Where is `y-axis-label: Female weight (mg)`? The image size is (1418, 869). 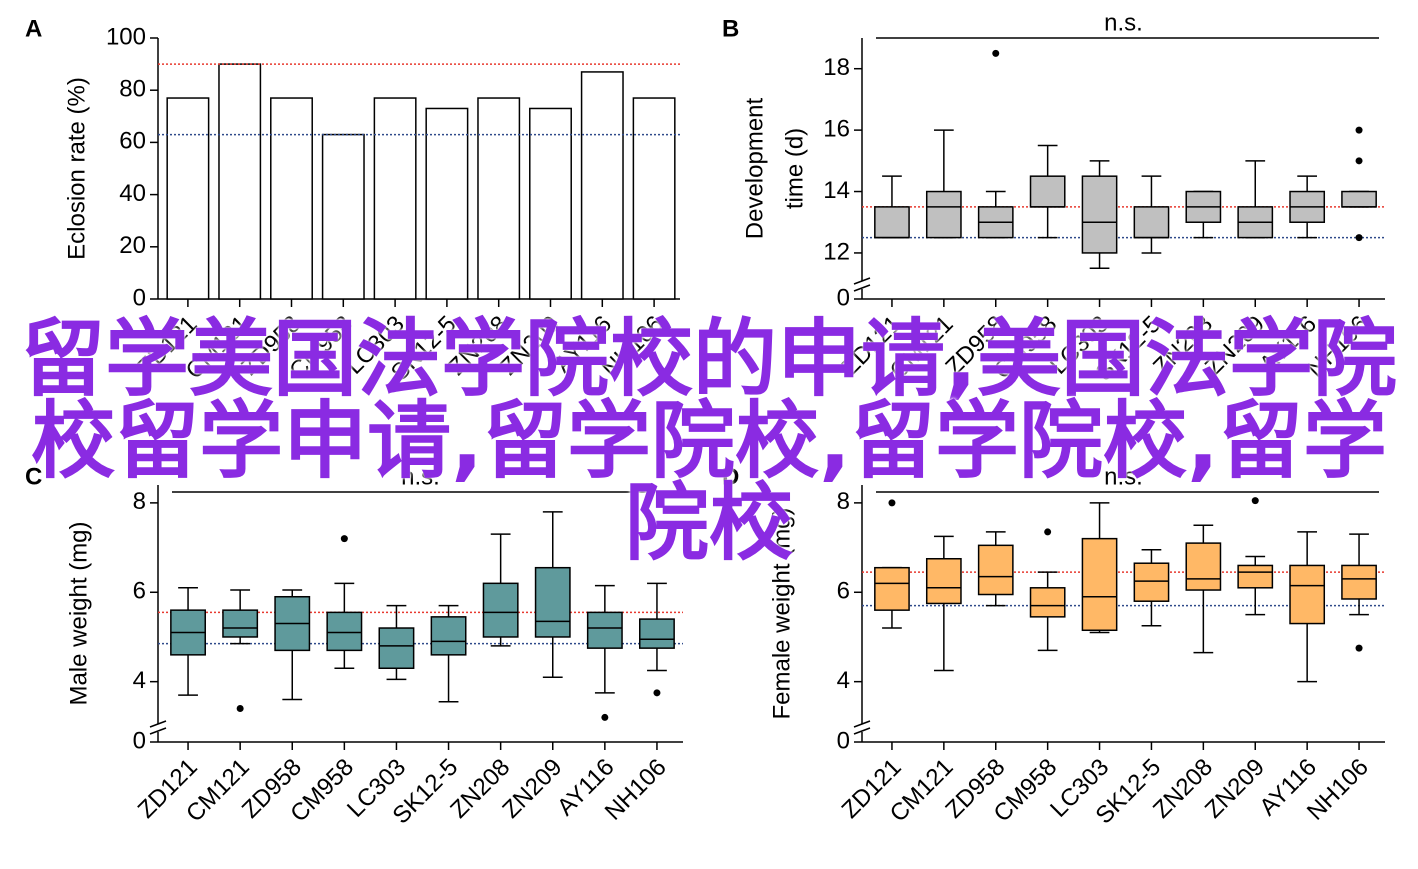 y-axis-label: Female weight (mg) is located at coordinates (781, 613).